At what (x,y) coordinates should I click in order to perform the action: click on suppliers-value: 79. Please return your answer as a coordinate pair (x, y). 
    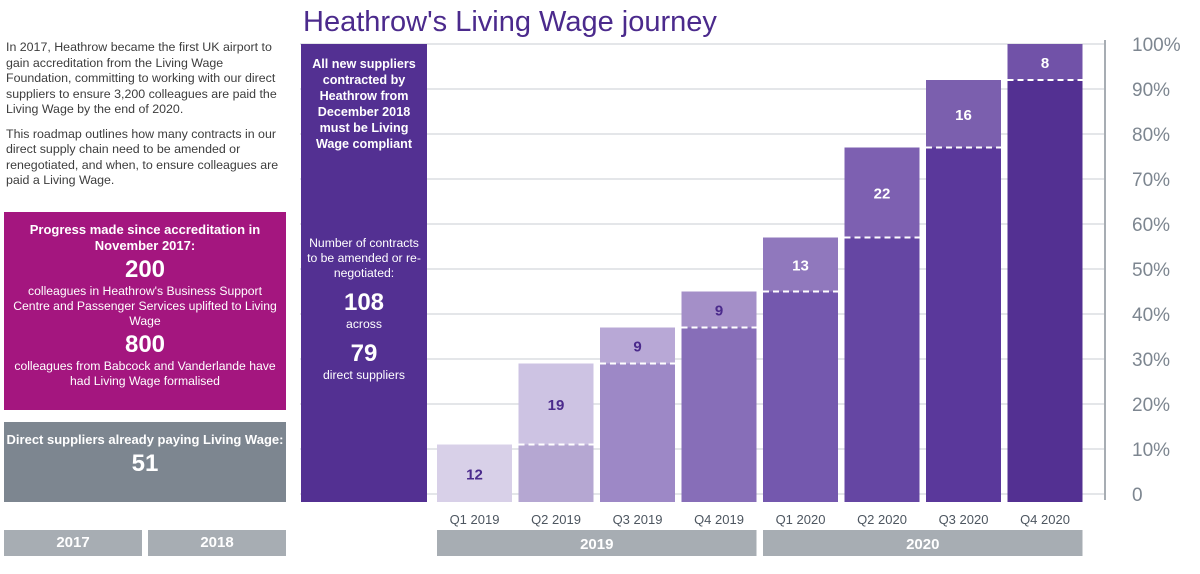
    Looking at the image, I should click on (364, 353).